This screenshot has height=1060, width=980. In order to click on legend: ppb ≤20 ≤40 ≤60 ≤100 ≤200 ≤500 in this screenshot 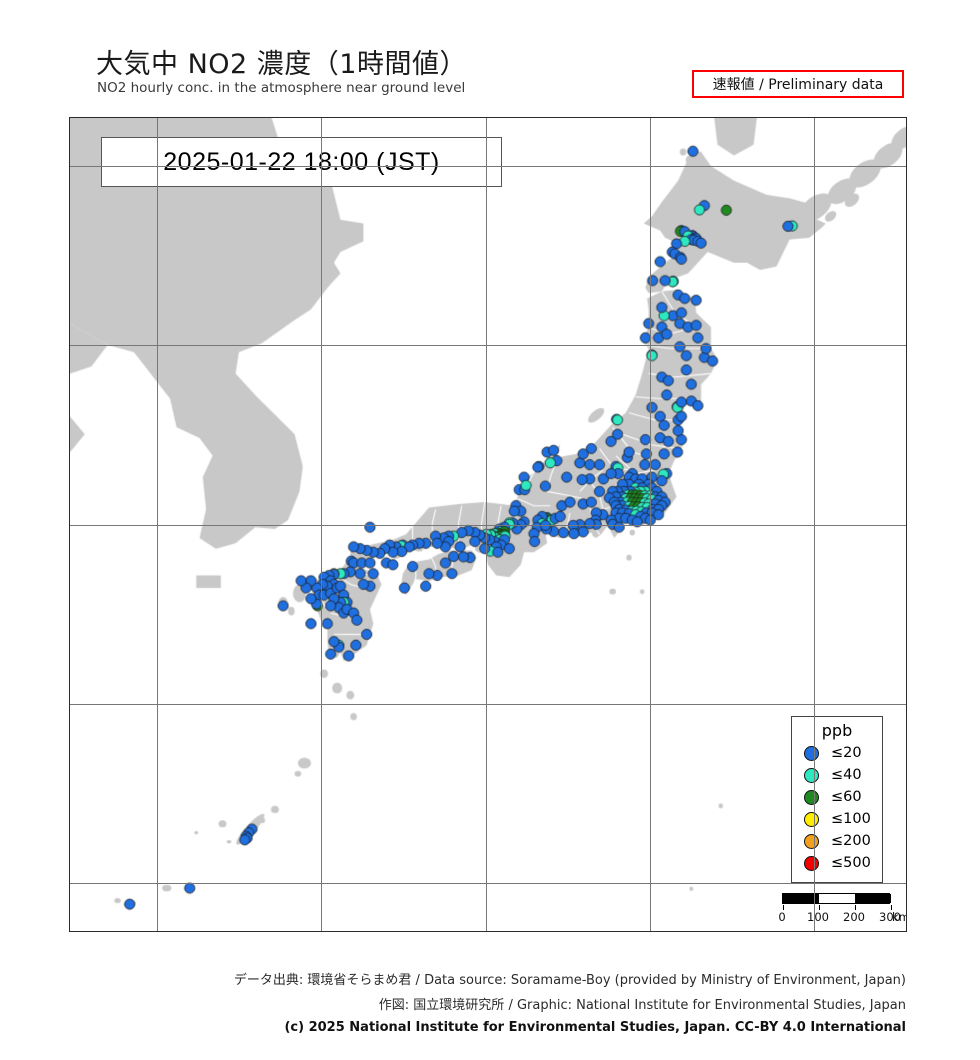, I will do `click(837, 799)`.